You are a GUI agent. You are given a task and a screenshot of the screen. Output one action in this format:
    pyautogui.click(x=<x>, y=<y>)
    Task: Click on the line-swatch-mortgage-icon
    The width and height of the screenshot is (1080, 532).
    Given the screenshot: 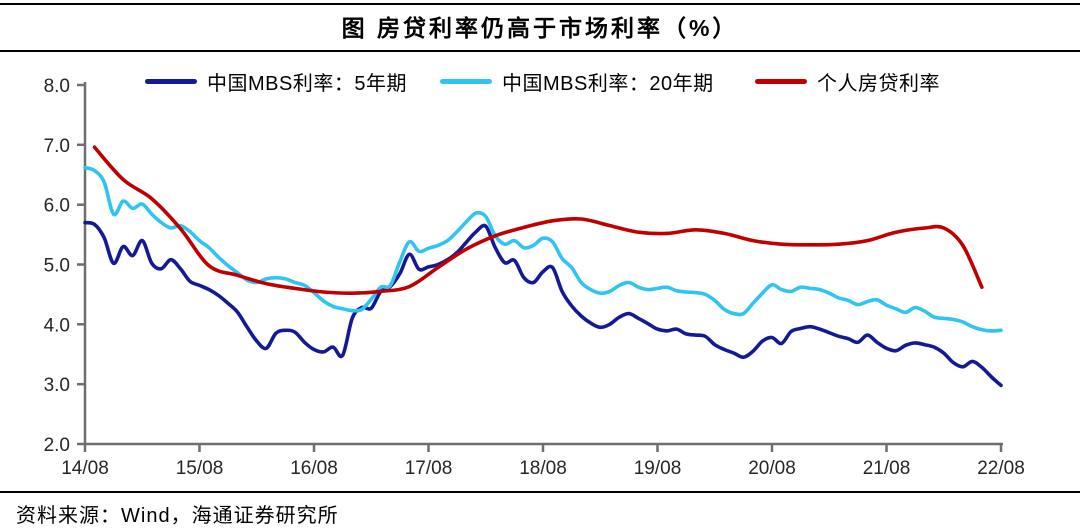 What is the action you would take?
    pyautogui.click(x=781, y=81)
    